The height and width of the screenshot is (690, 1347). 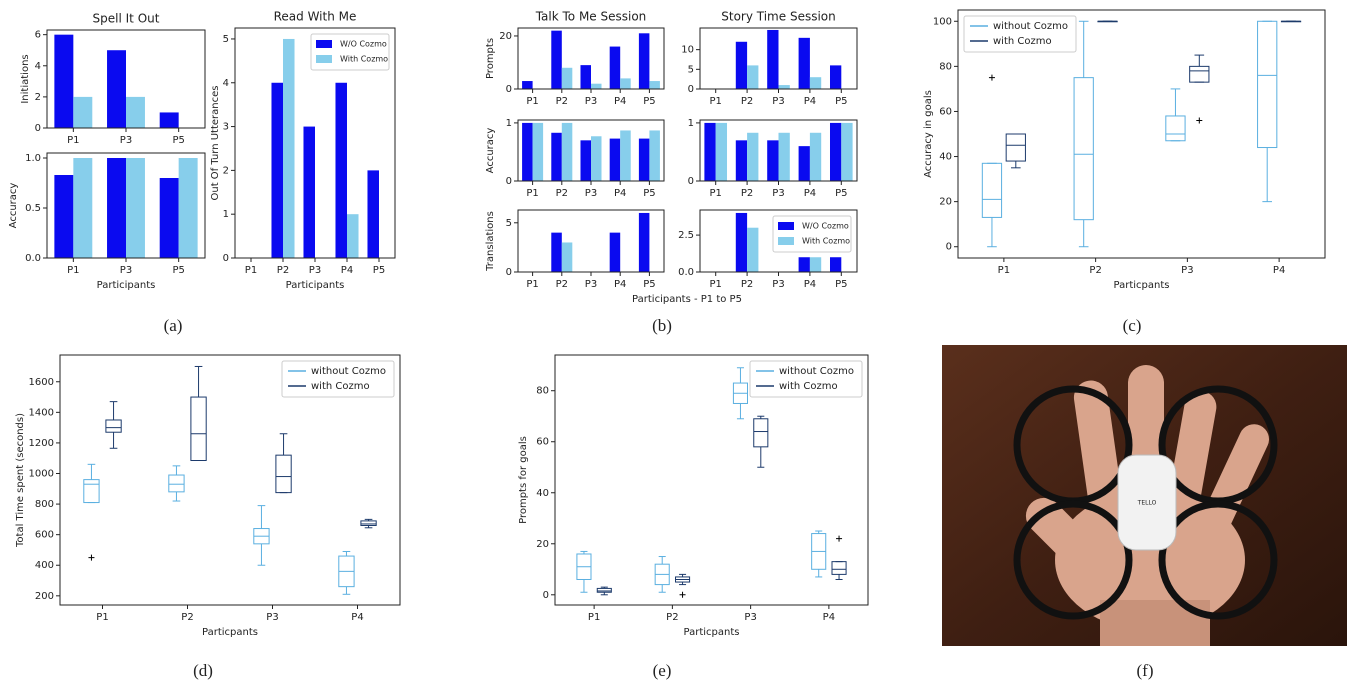 I want to click on y-tick-label: 40, so click(x=542, y=493).